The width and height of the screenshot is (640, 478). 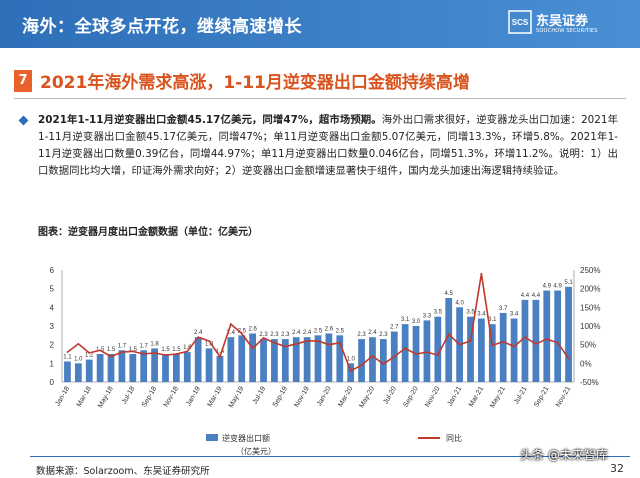 I want to click on y-right-tick-label: 150%, so click(x=590, y=307).